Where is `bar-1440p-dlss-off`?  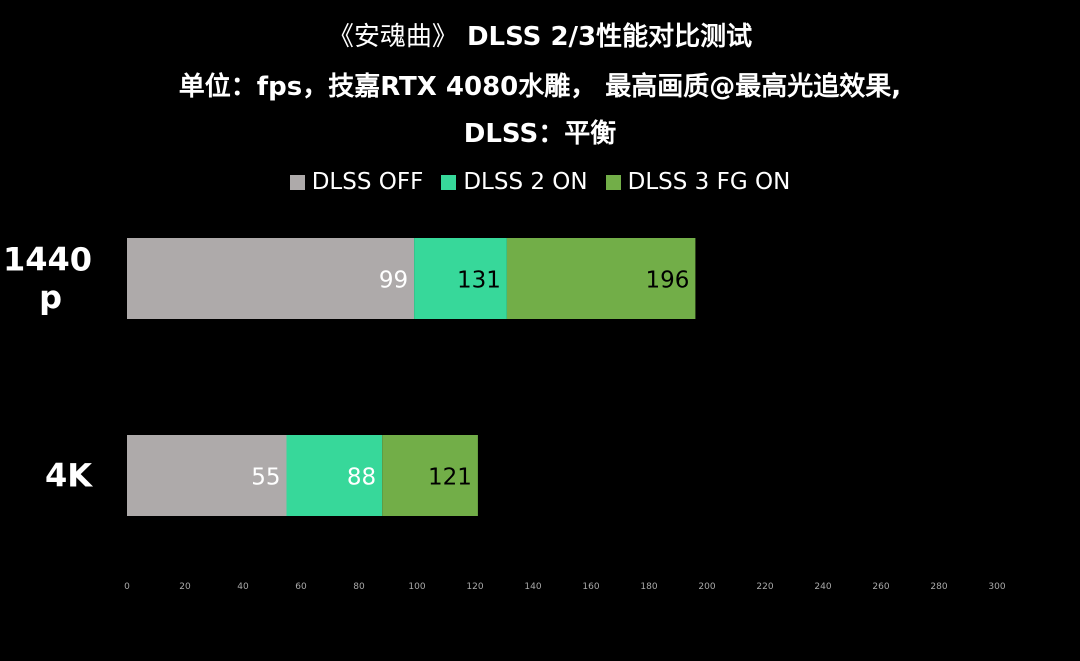 bar-1440p-dlss-off is located at coordinates (271, 278).